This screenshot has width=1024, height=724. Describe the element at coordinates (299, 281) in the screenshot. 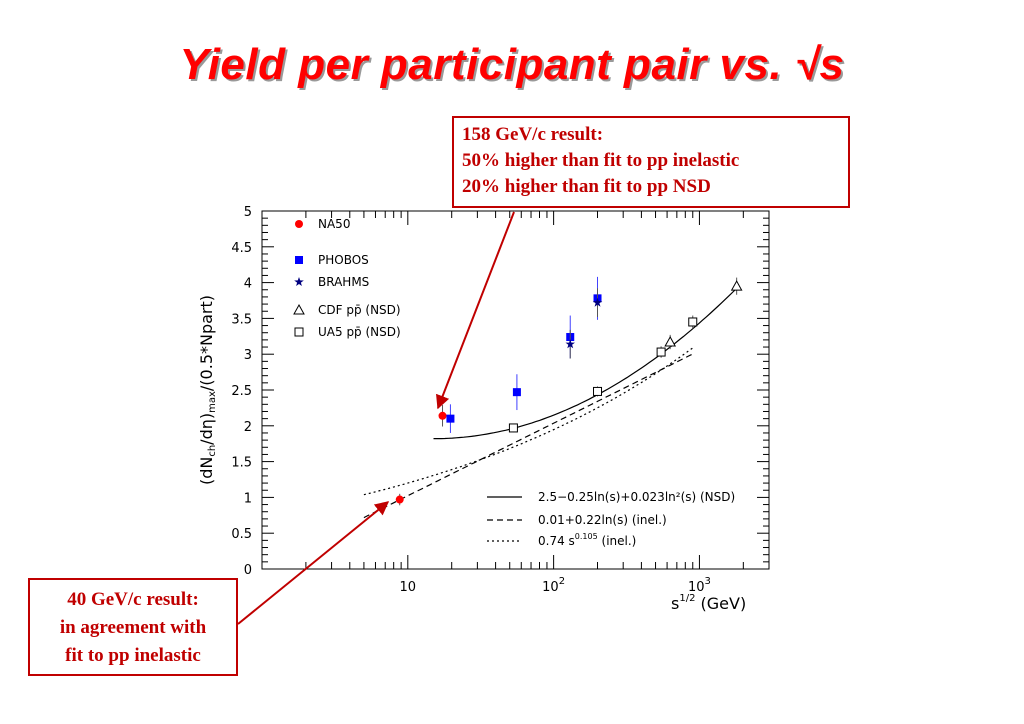

I see `legend-marker-brahms` at that location.